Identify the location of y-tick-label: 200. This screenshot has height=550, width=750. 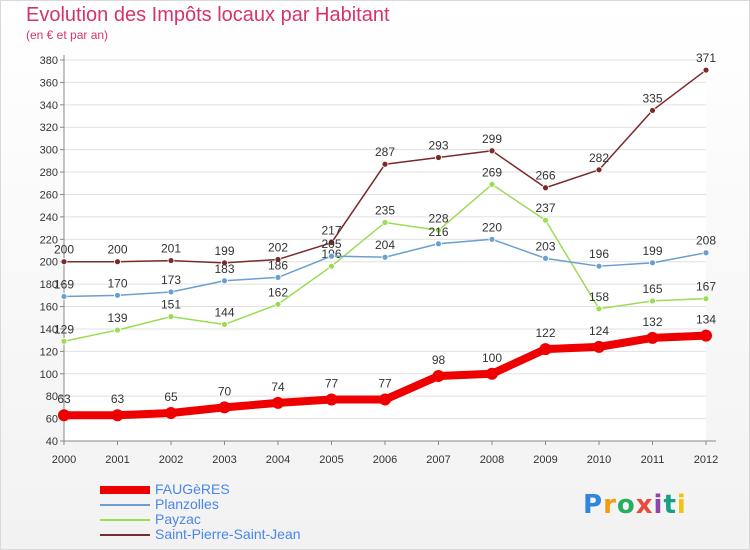
(49, 263).